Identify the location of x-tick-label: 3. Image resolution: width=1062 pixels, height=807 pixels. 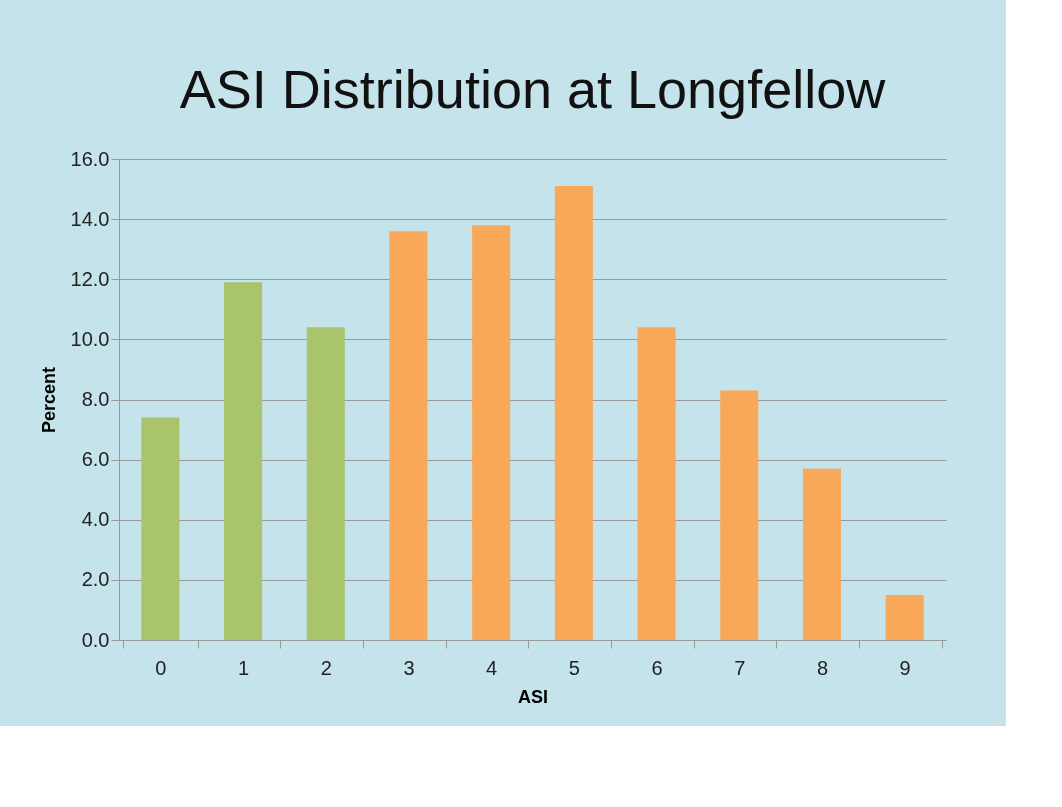
(409, 667).